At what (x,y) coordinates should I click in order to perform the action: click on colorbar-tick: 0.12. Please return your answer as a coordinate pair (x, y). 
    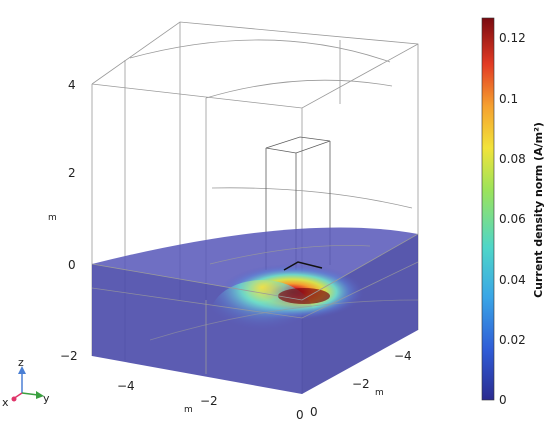
    Looking at the image, I should click on (512, 38).